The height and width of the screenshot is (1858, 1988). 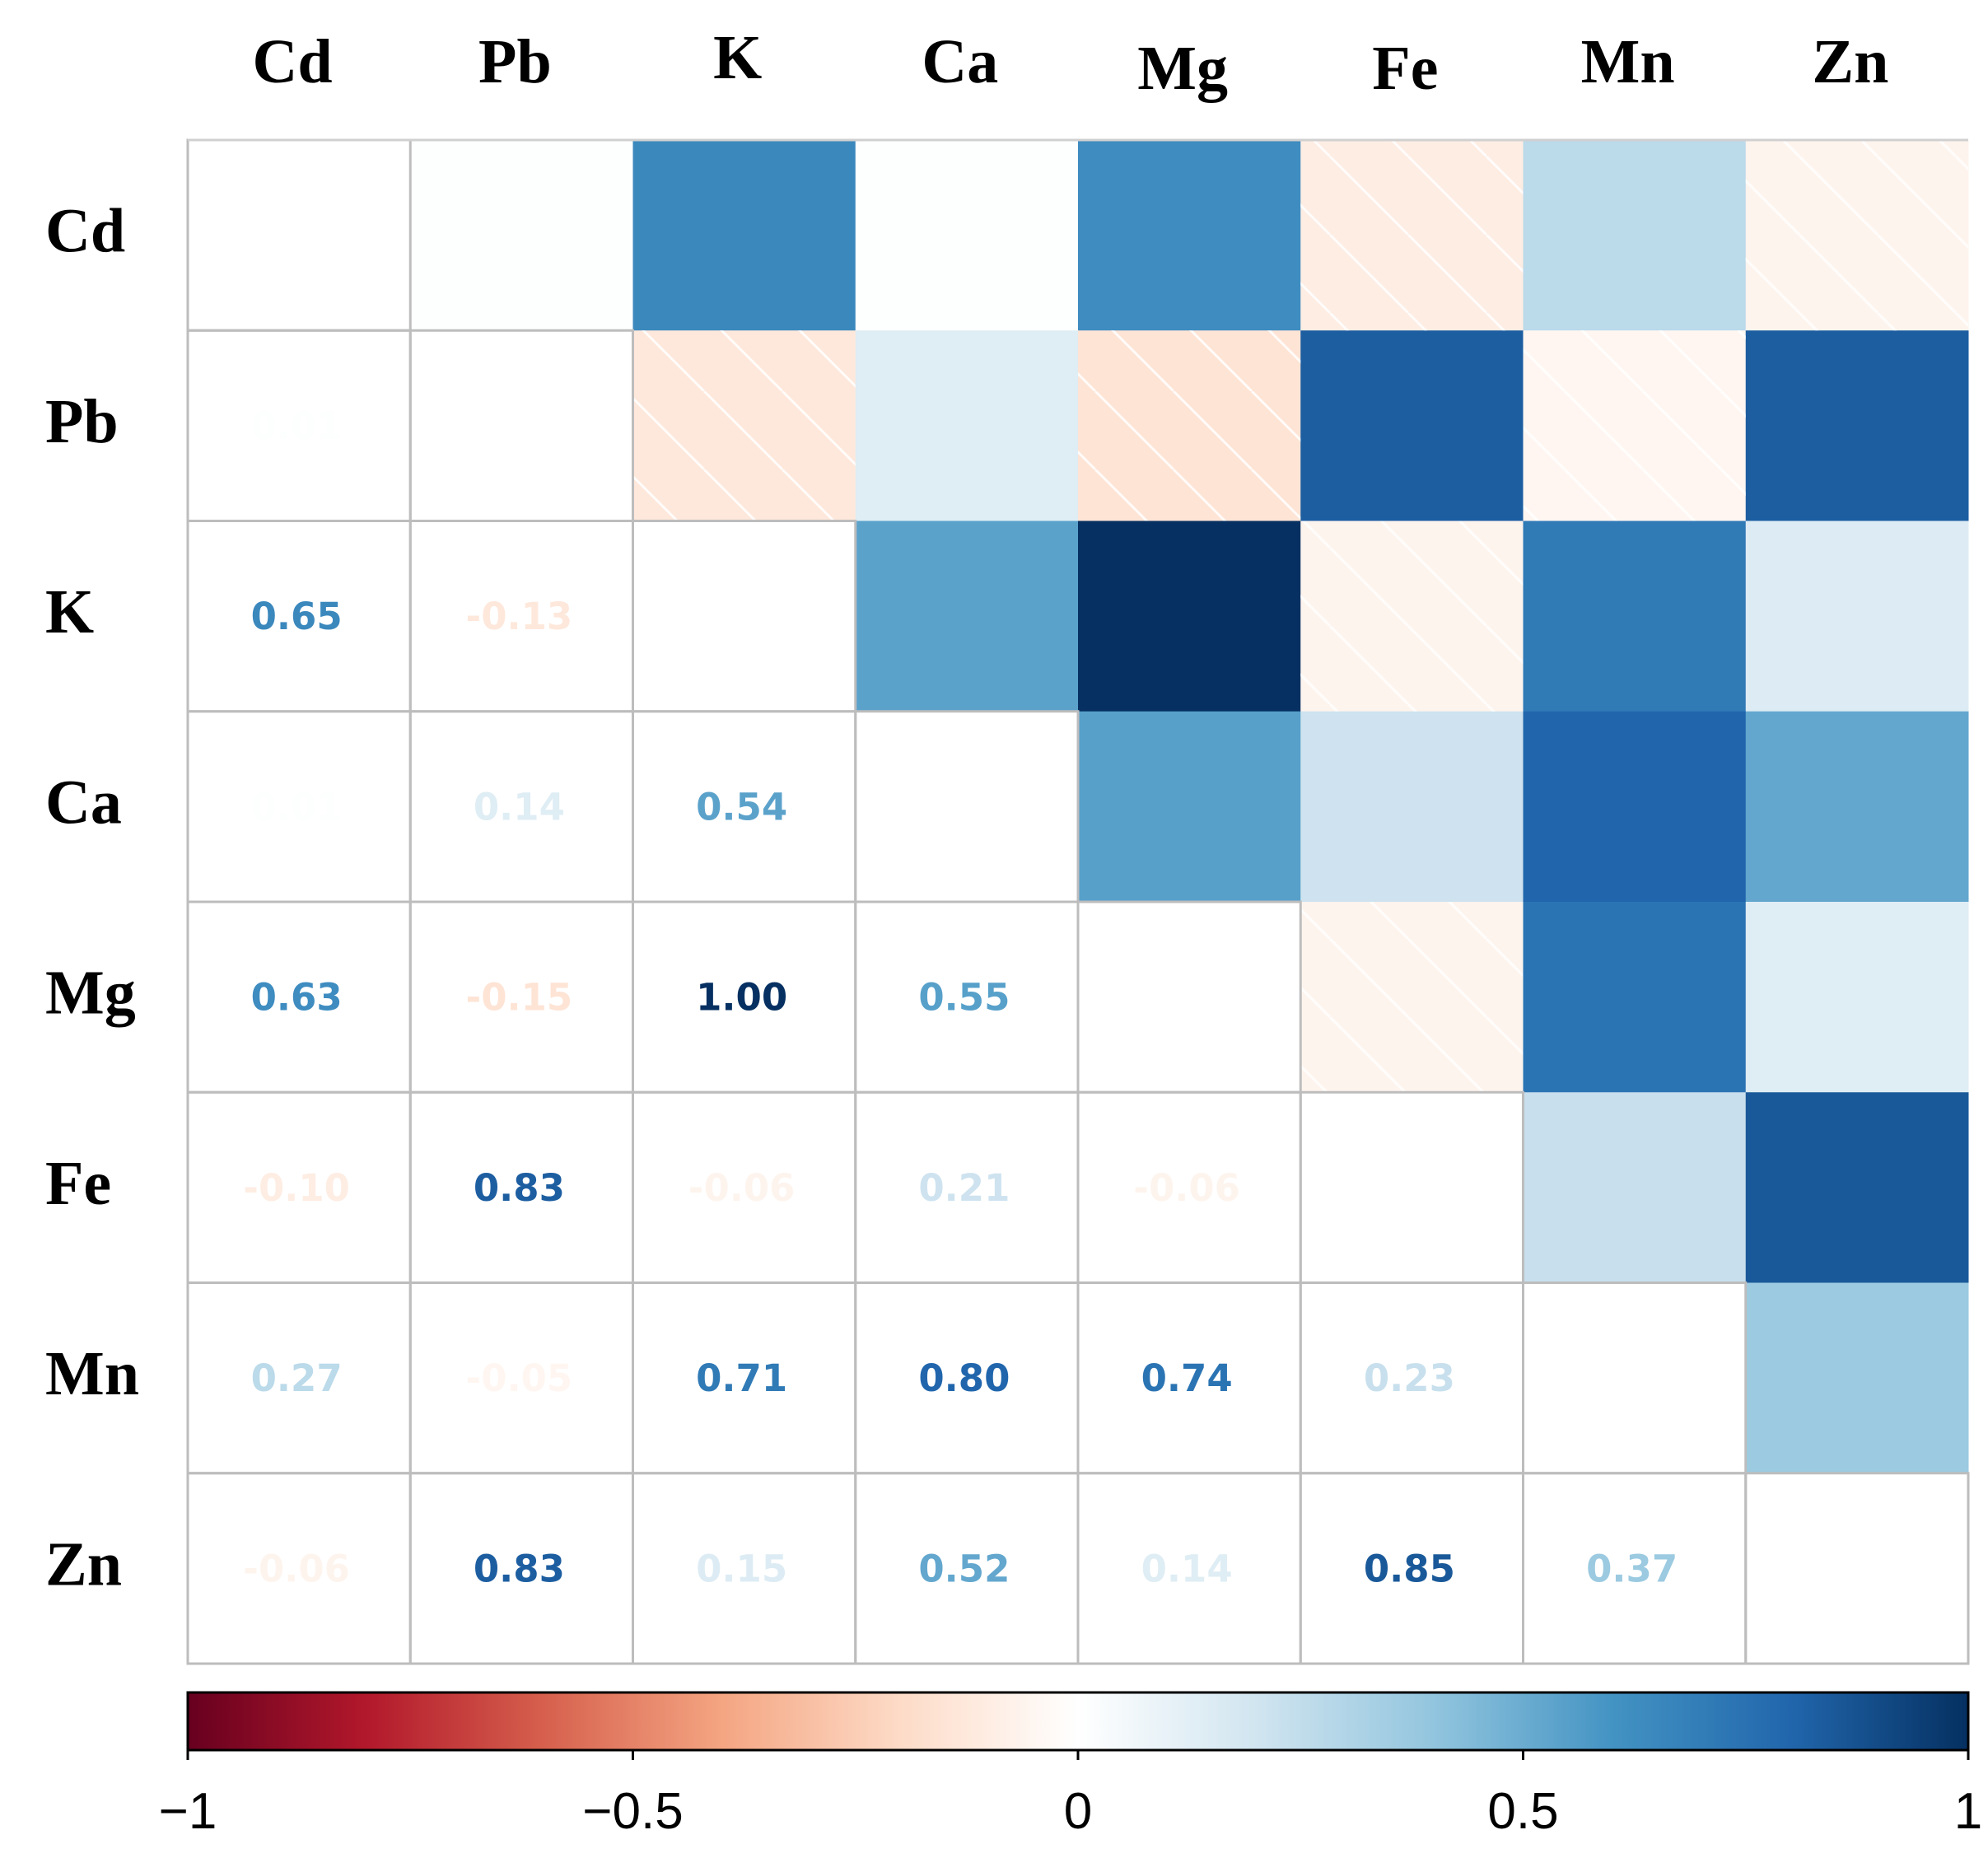 I want to click on cell-Zn-Zn, so click(x=1856, y=1568).